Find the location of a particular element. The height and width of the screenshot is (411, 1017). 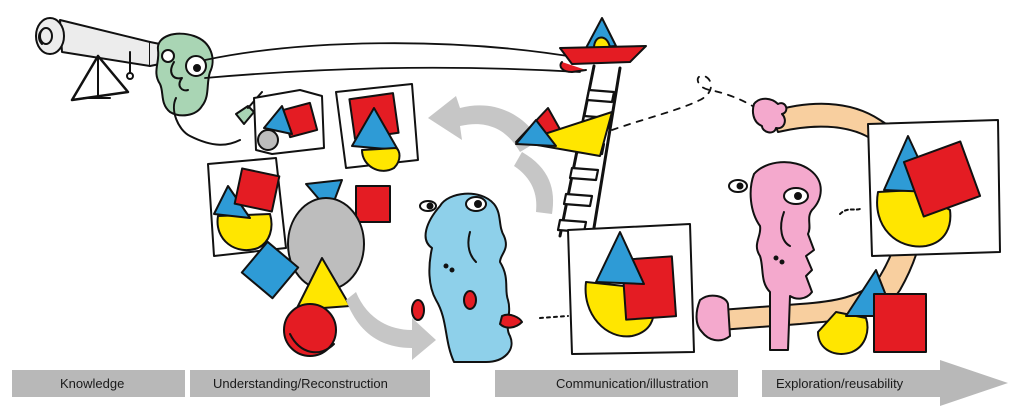

stage-bar-communication is located at coordinates (616, 383).